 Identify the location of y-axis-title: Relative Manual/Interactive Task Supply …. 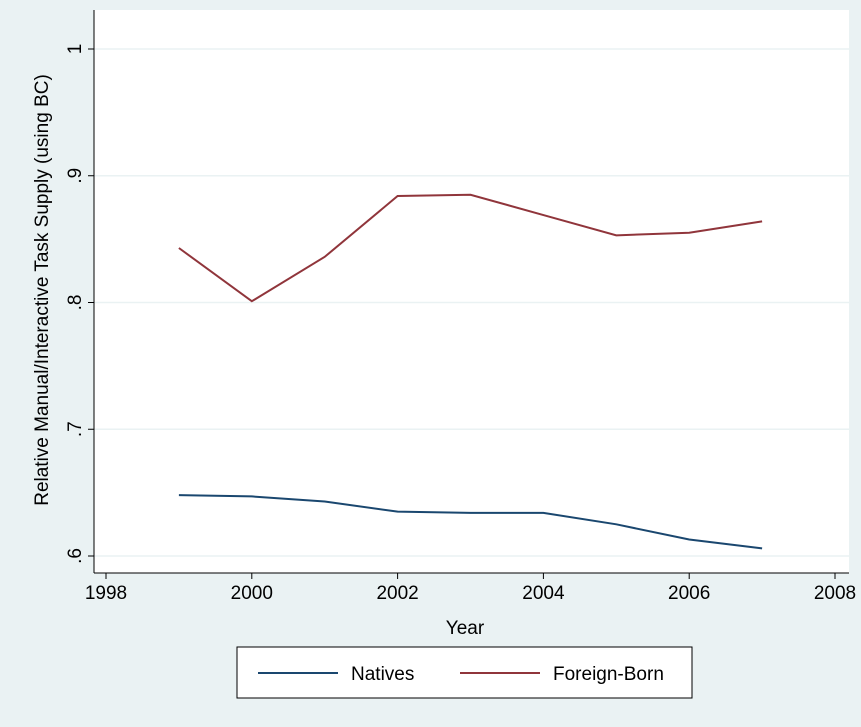
(42, 290).